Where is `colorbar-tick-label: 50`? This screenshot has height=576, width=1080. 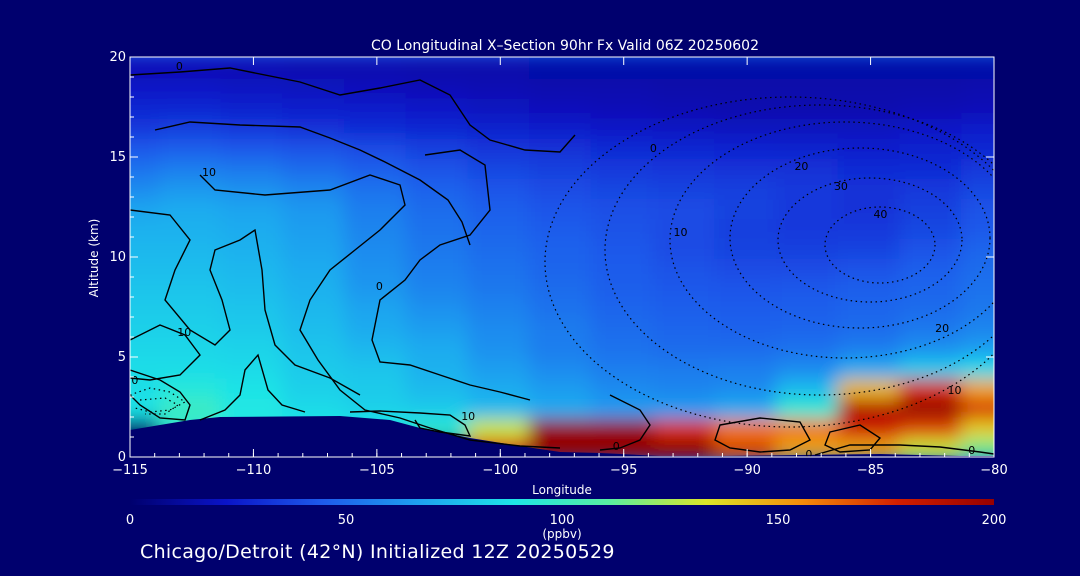
colorbar-tick-label: 50 is located at coordinates (346, 520).